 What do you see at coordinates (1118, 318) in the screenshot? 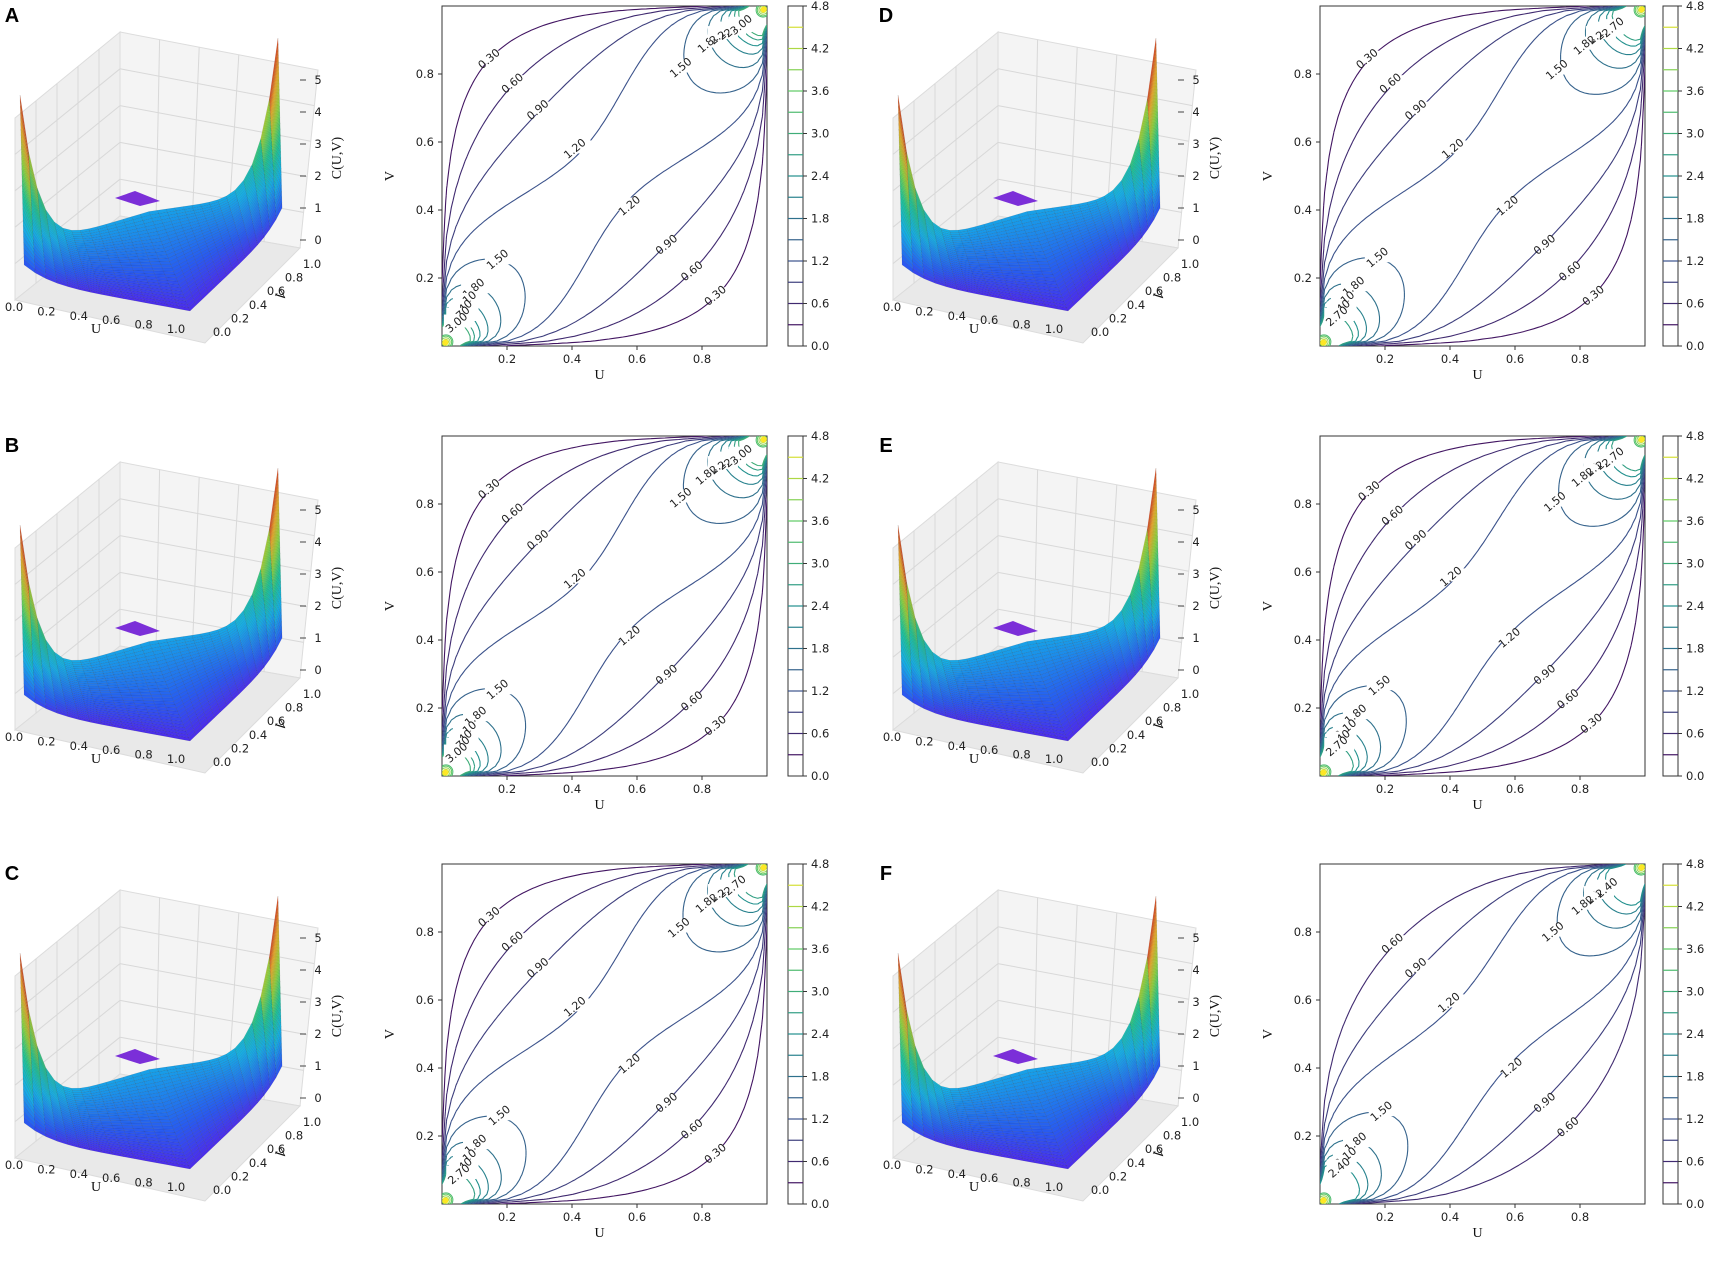
I see `y-tick-label: 0.2` at bounding box center [1118, 318].